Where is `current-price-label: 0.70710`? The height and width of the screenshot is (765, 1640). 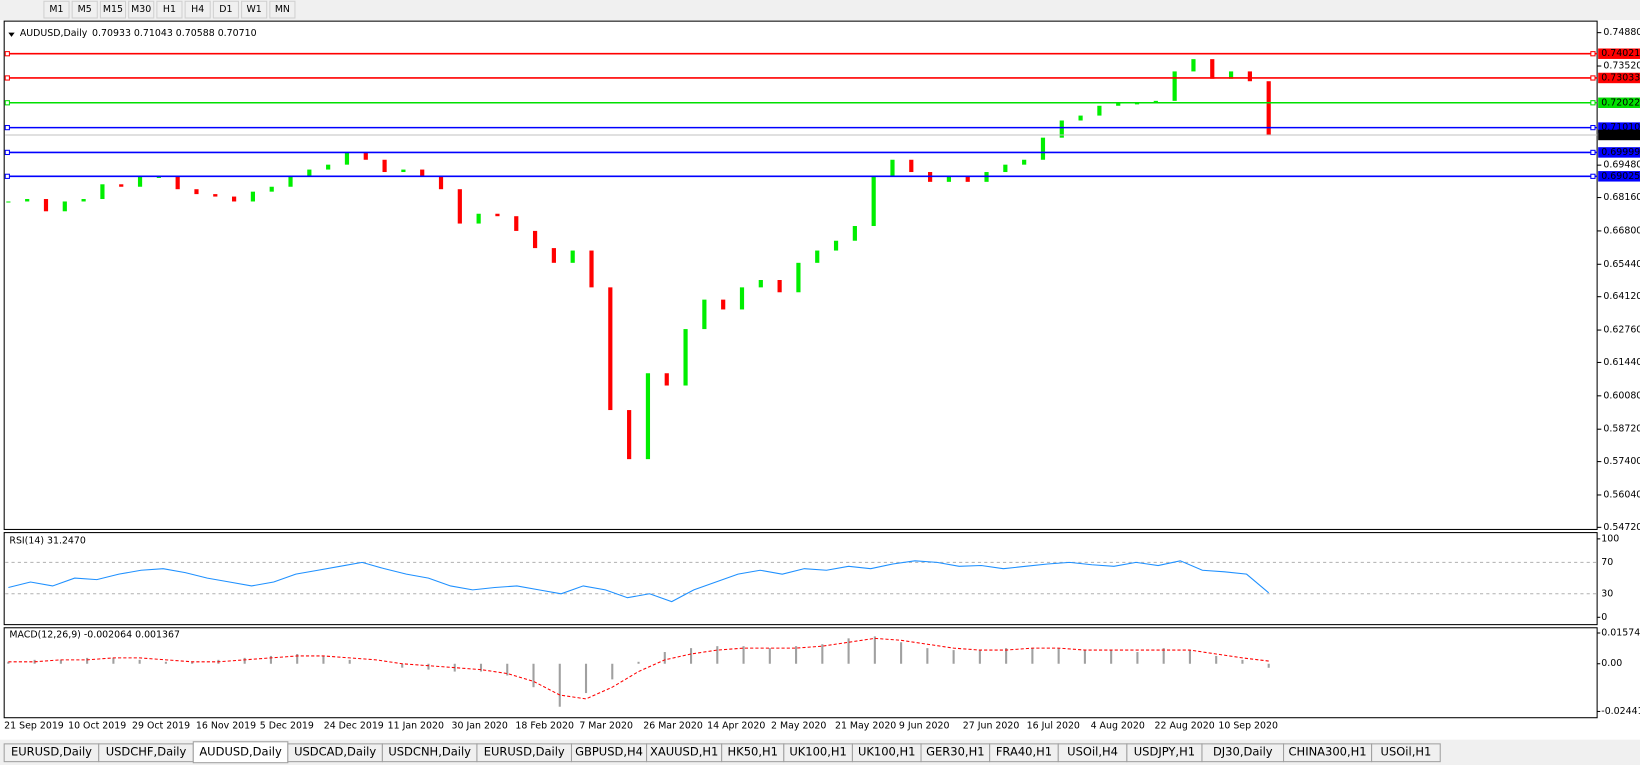
current-price-label: 0.70710 is located at coordinates (1620, 134).